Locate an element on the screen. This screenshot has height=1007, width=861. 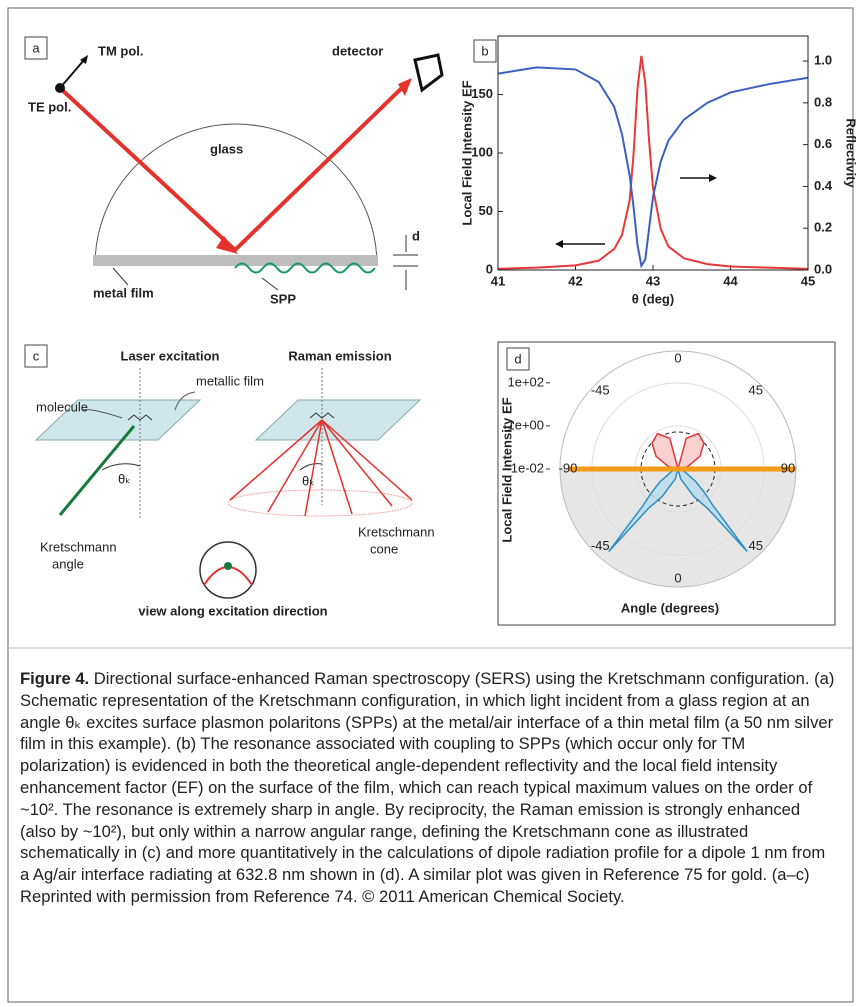
glass-hemisphere is located at coordinates (236, 194).